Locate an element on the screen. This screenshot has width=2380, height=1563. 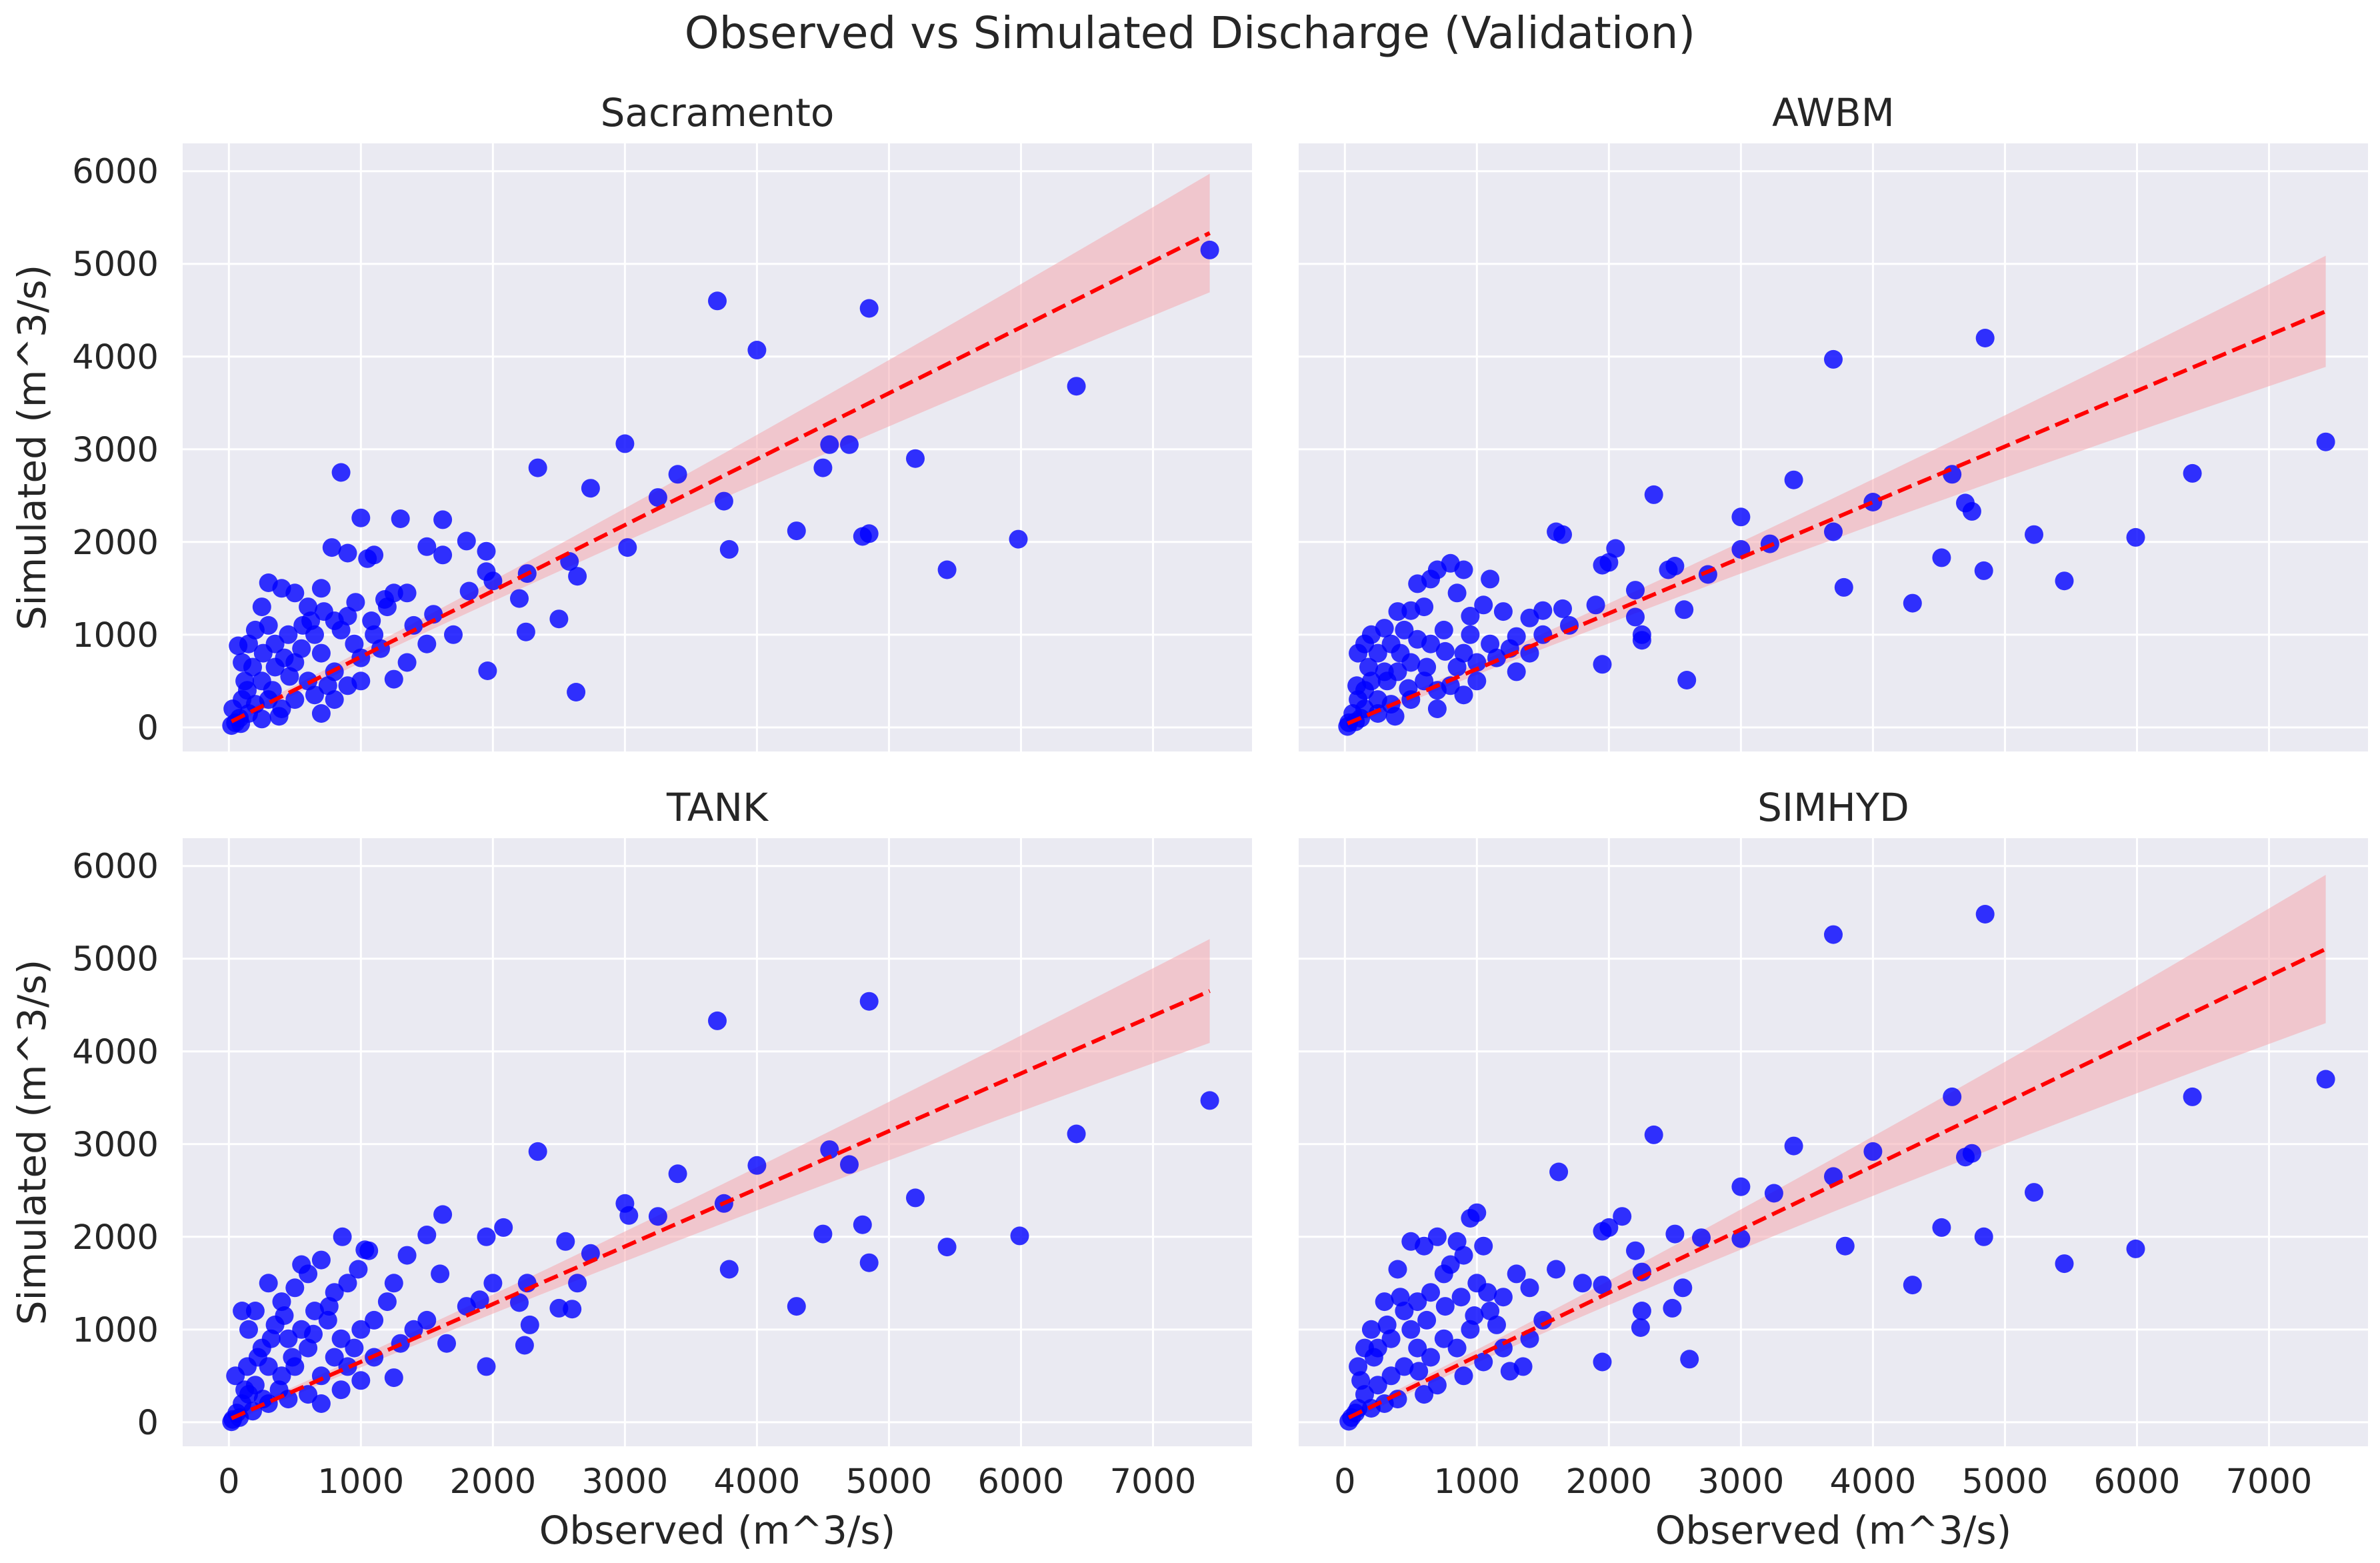
x-tick-label: 4000 is located at coordinates (757, 1482).